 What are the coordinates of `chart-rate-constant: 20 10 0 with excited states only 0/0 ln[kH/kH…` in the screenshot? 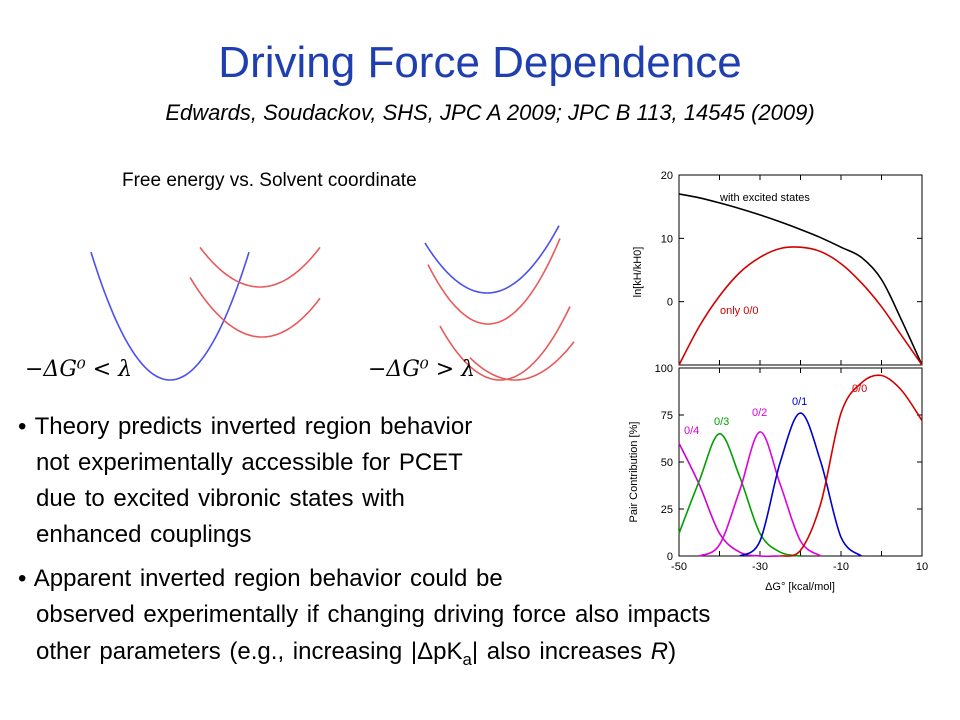 It's located at (777, 268).